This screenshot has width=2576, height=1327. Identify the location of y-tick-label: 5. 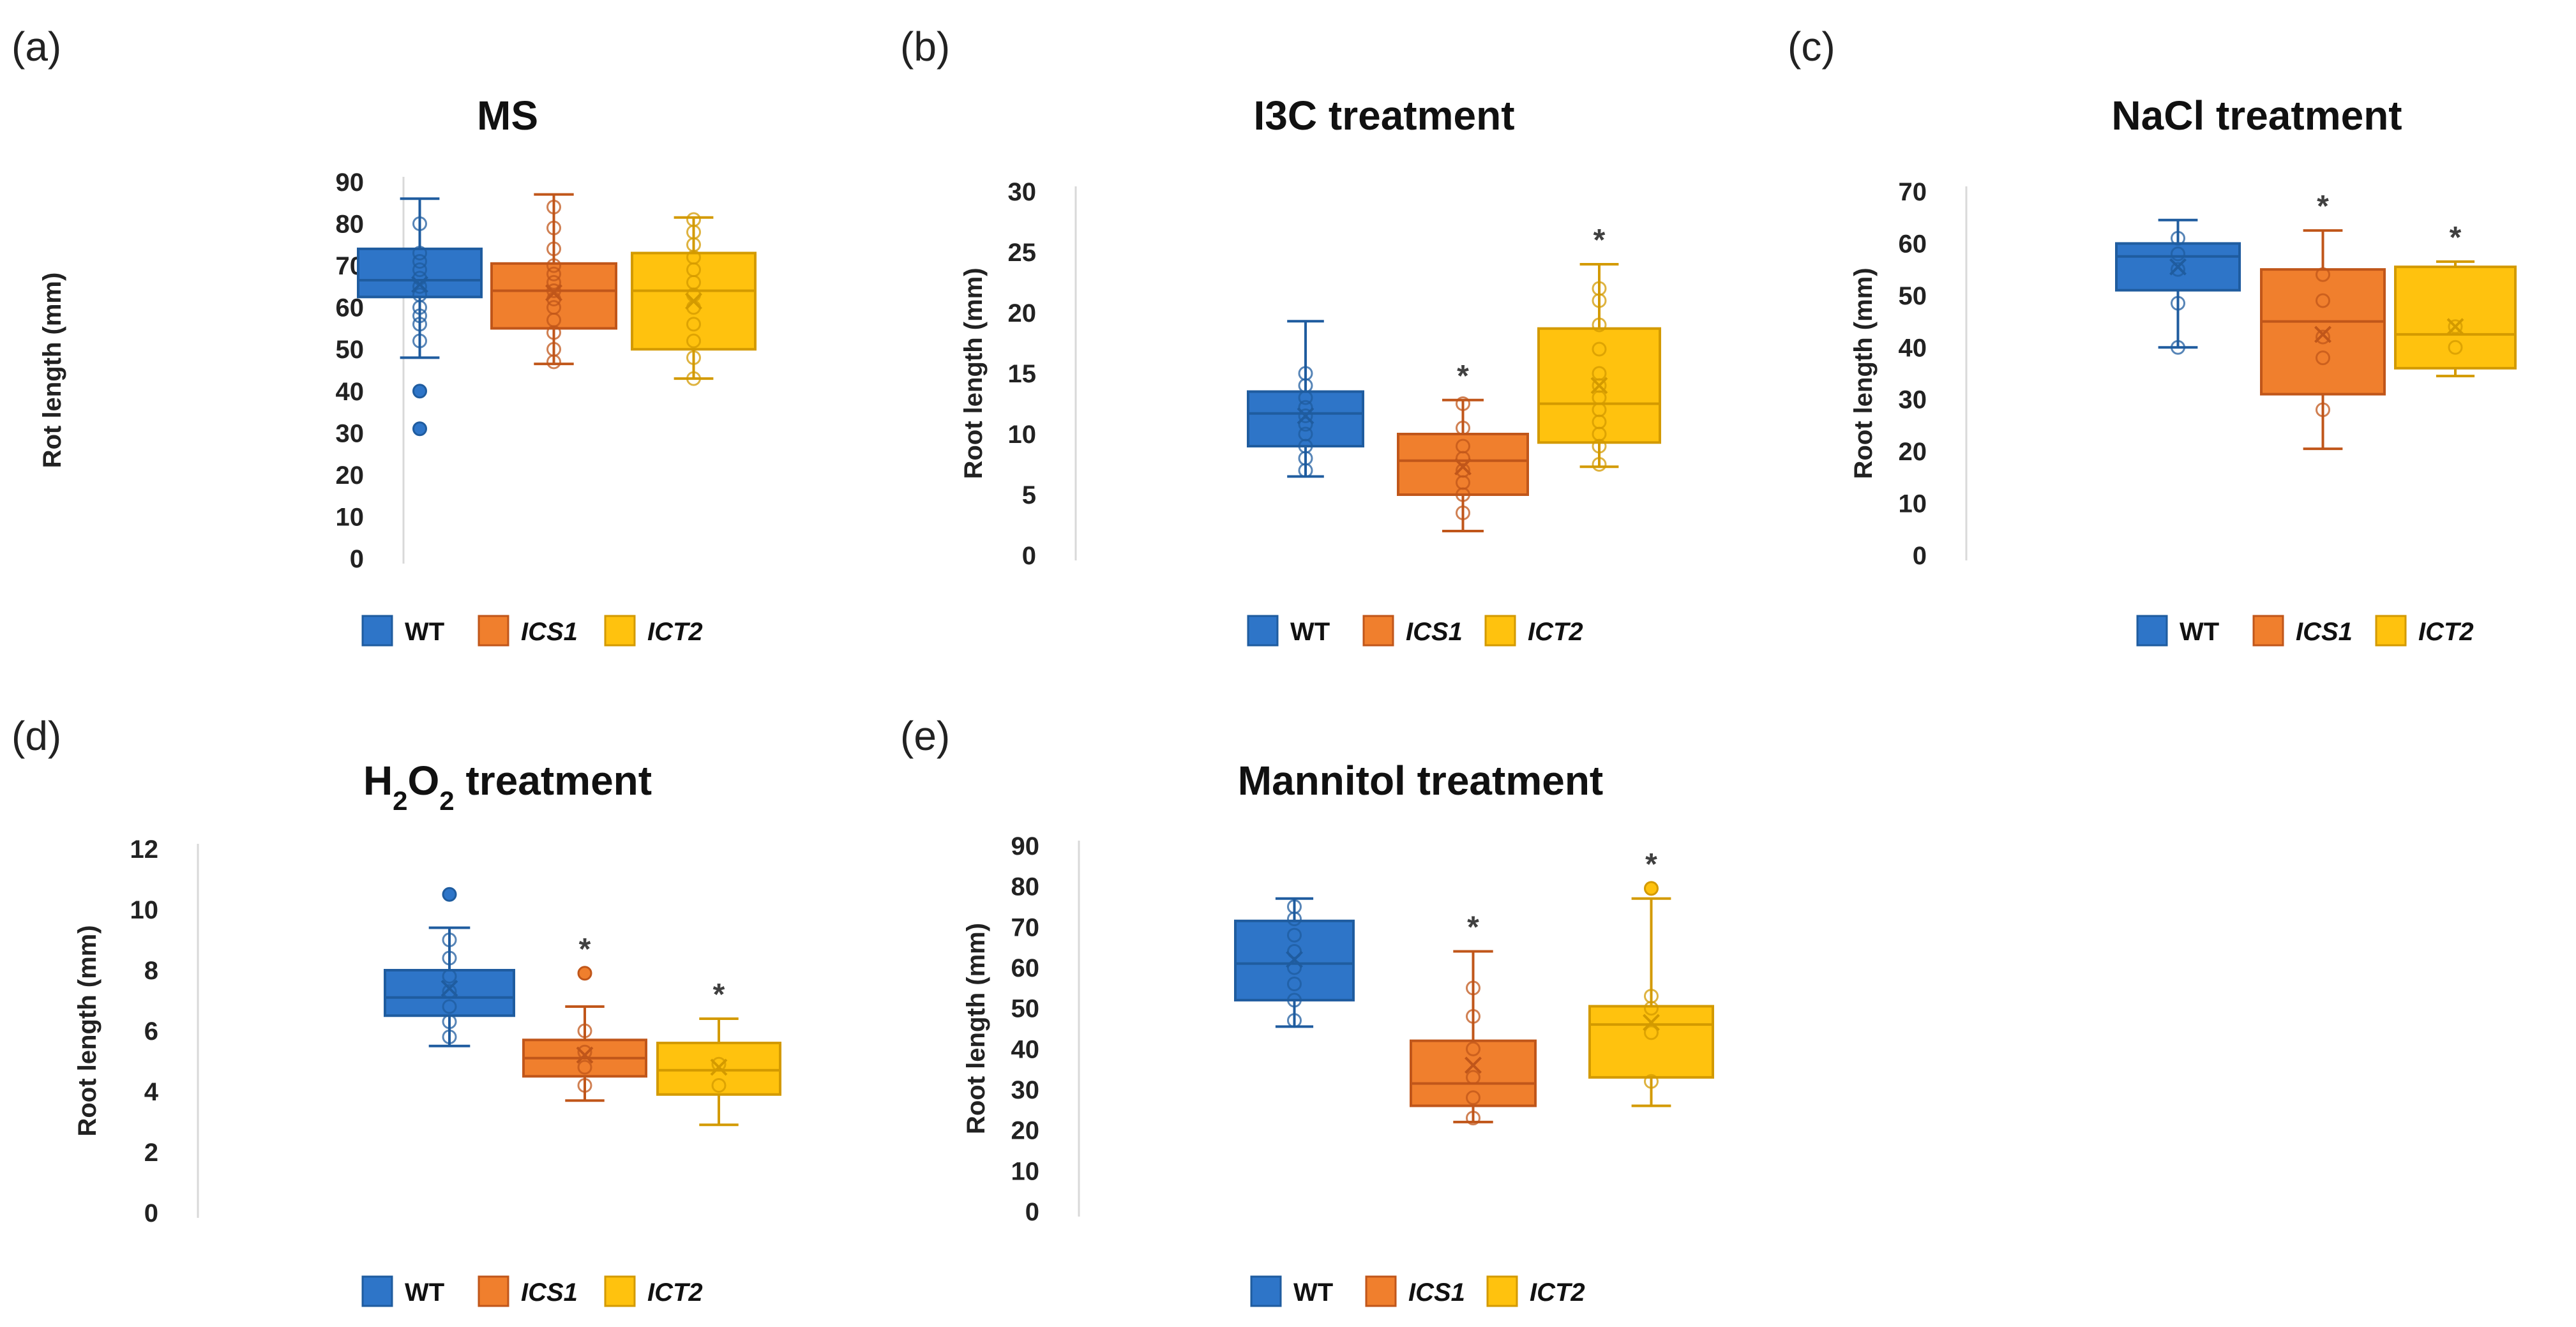
(1029, 495).